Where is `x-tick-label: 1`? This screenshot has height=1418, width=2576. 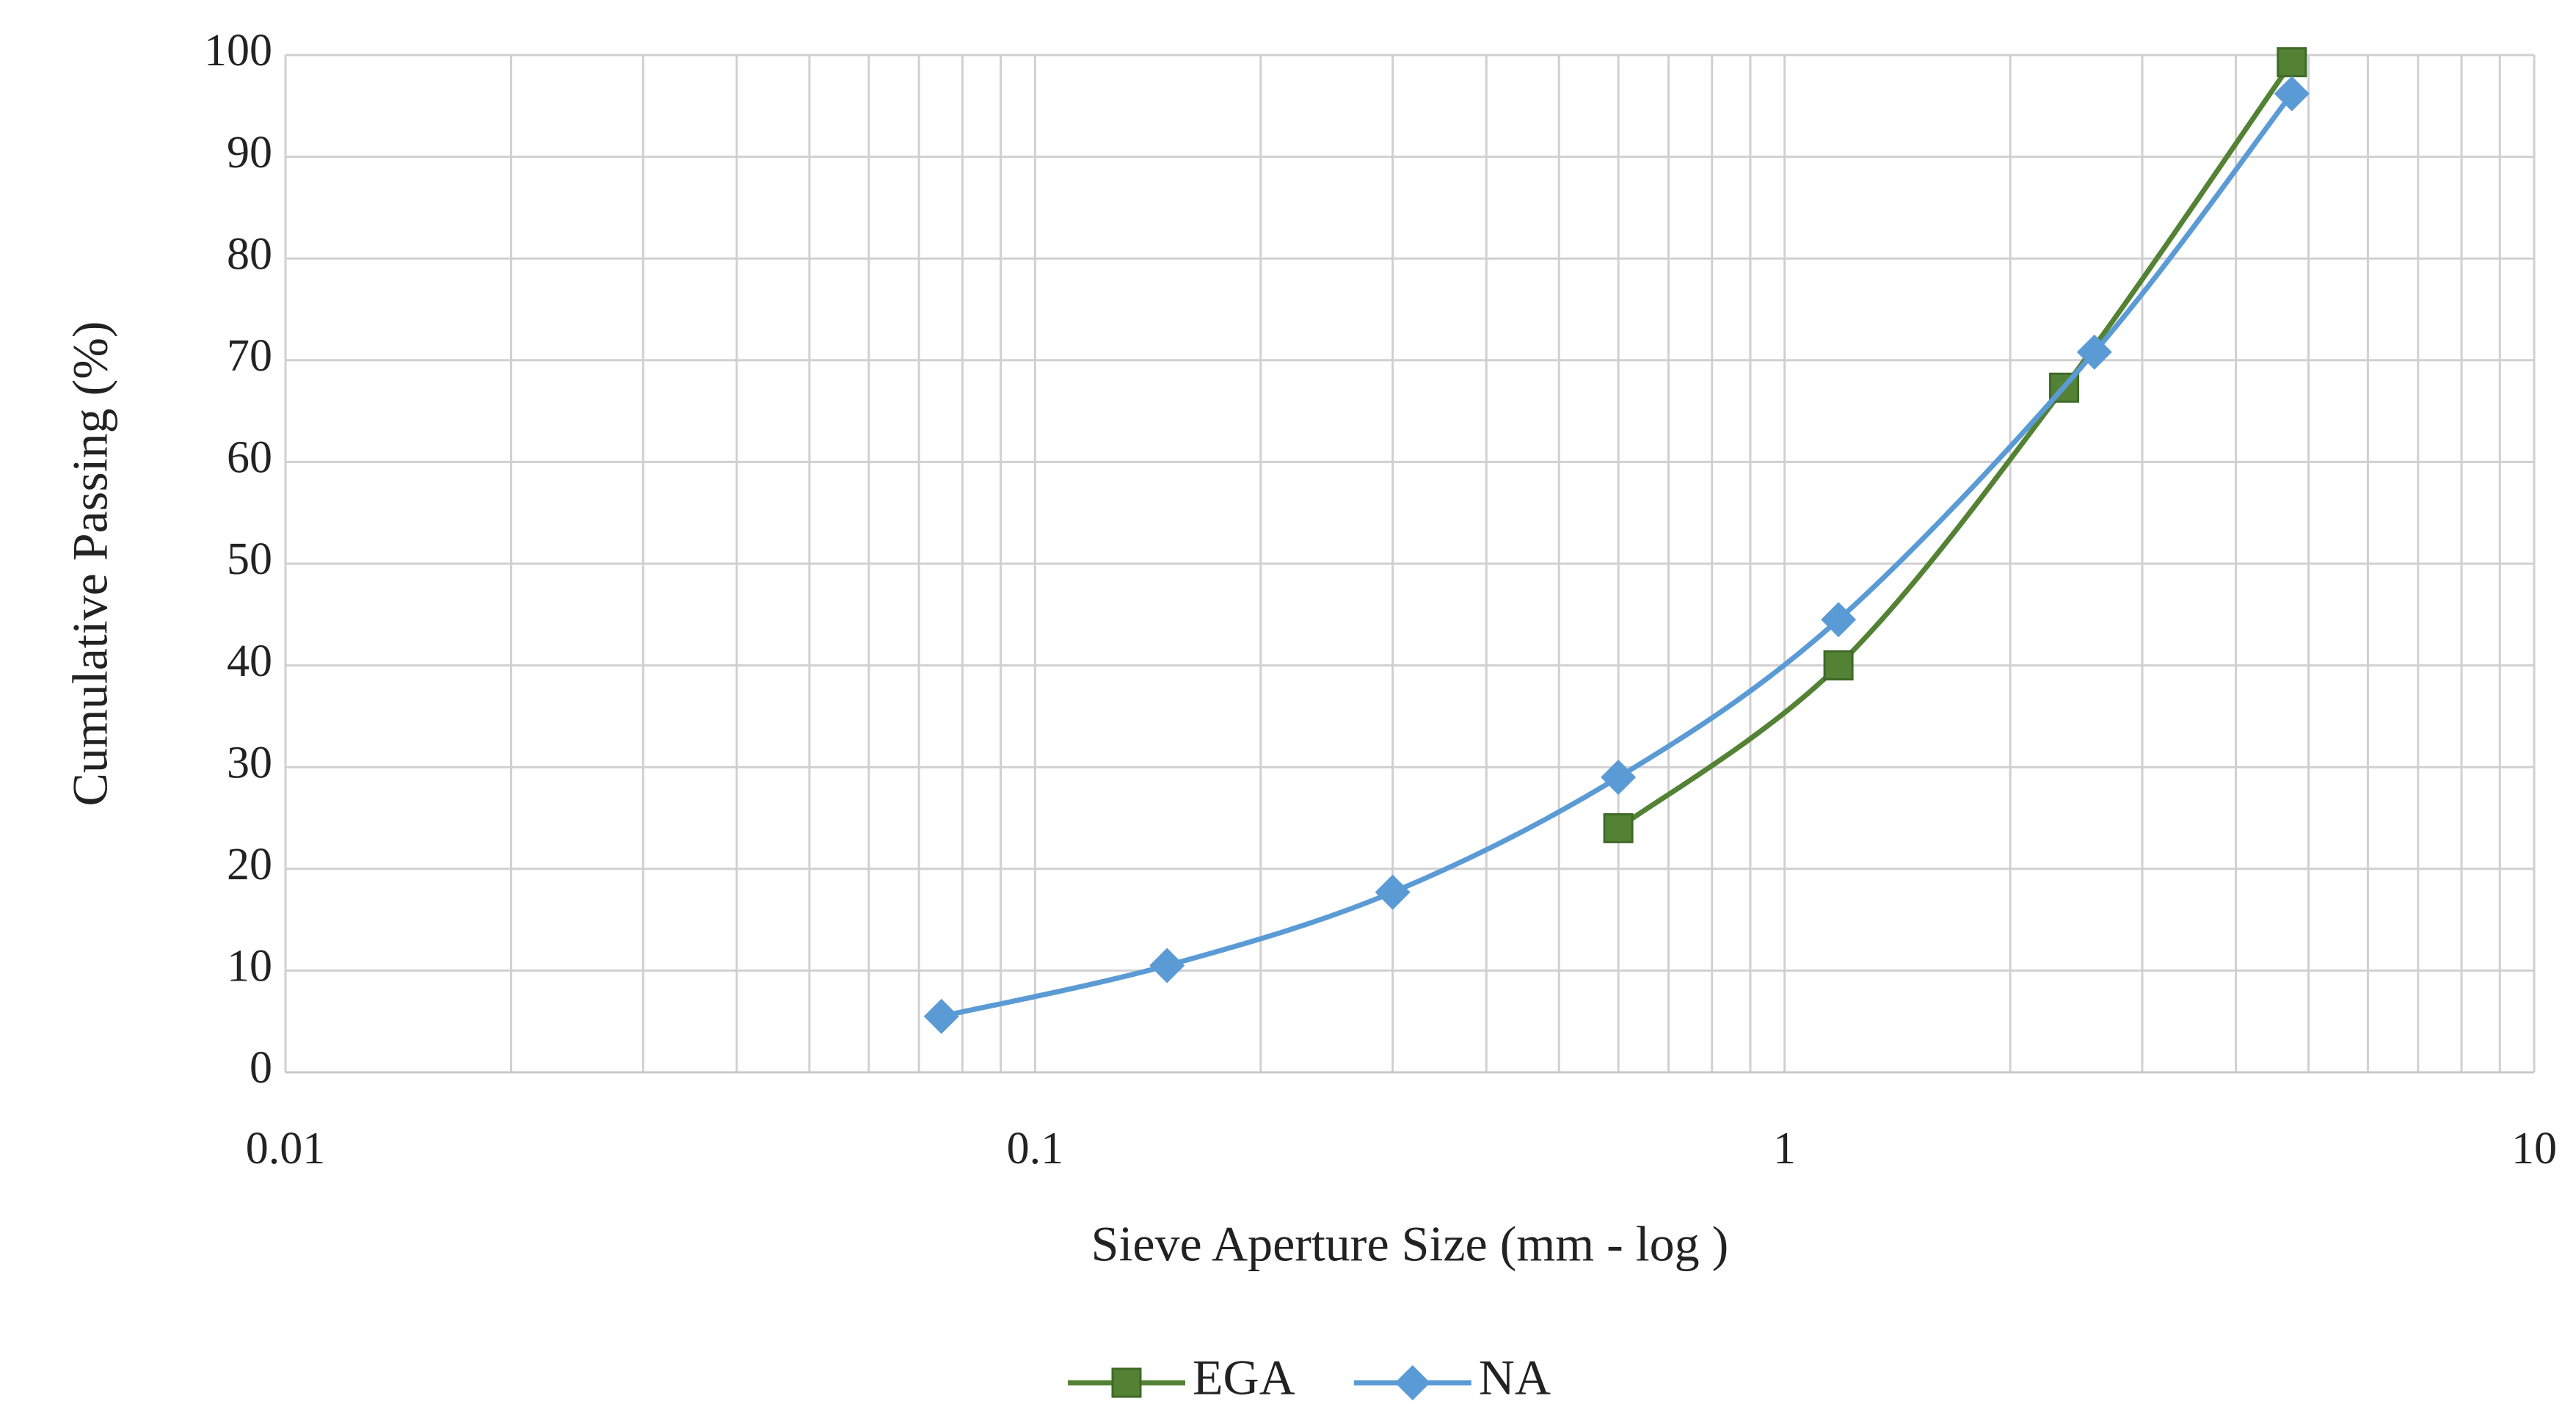
x-tick-label: 1 is located at coordinates (1784, 1149).